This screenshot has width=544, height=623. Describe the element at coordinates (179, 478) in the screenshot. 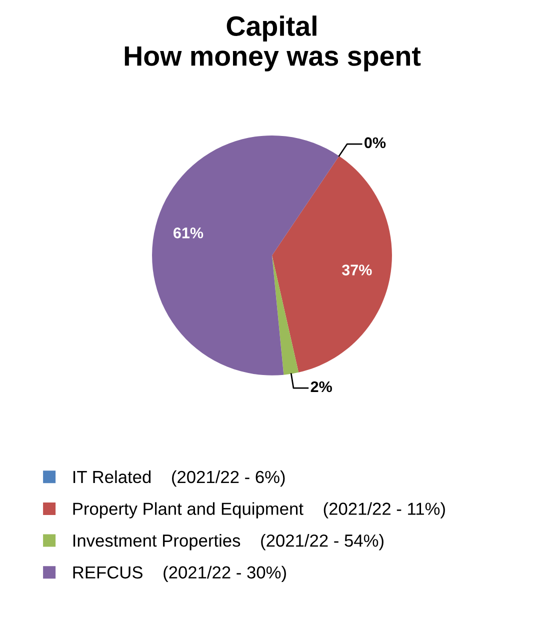

I see `legend-label: IT Related (2021/22 - 6%)` at that location.